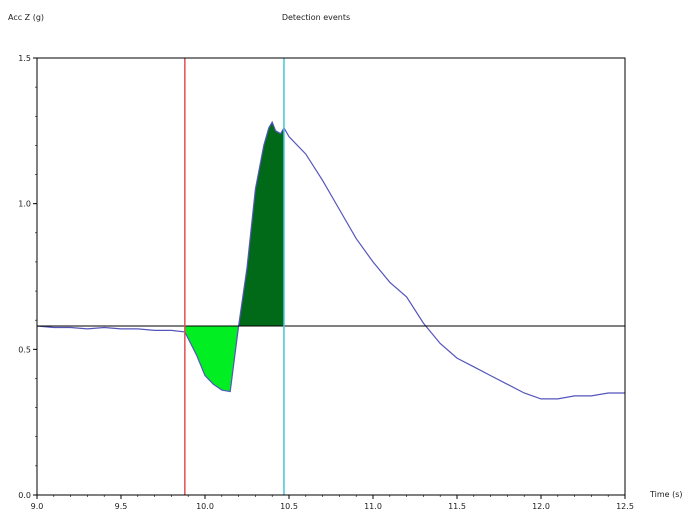 This screenshot has width=697, height=515. I want to click on x-tick-label: 10.0, so click(205, 506).